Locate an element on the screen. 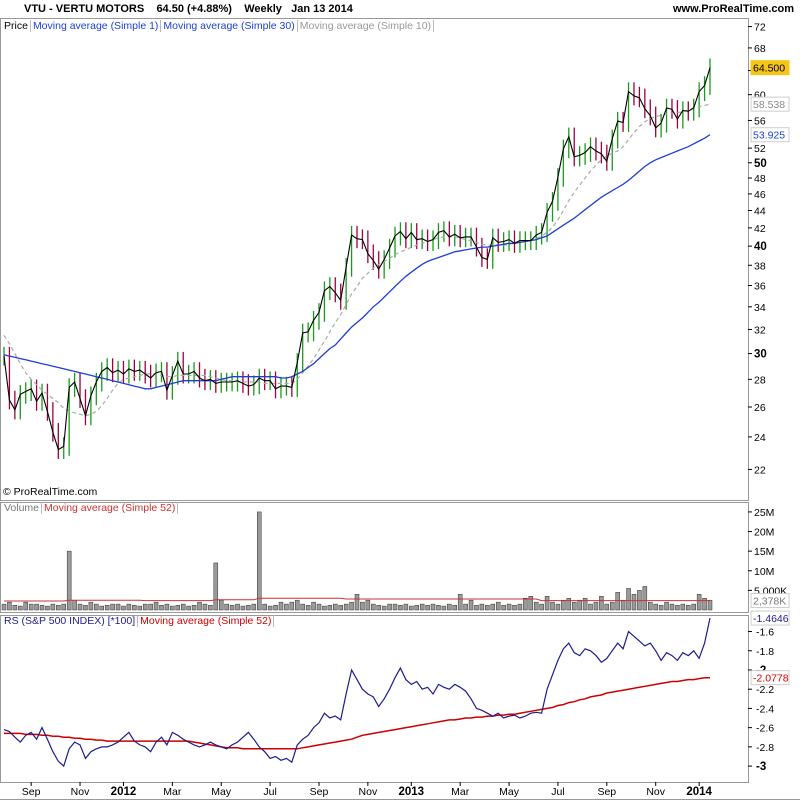  legend-ma30: Moving average (Simple 30) is located at coordinates (229, 26).